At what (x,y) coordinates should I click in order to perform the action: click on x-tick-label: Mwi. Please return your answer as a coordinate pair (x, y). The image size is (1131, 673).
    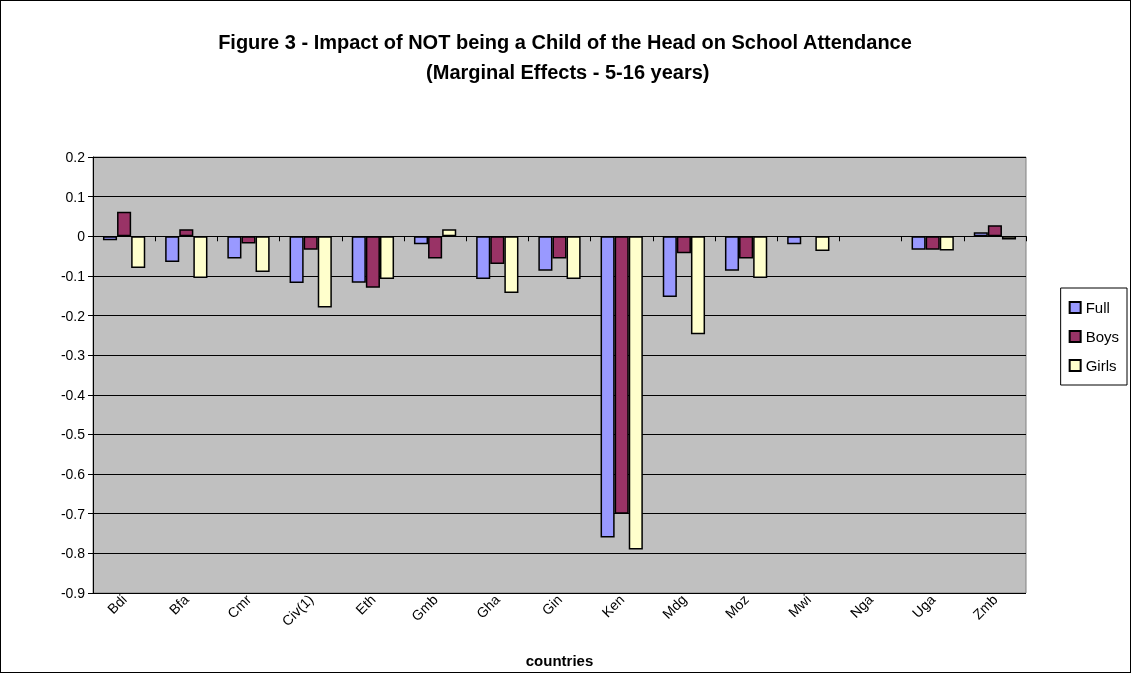
    Looking at the image, I should click on (799, 606).